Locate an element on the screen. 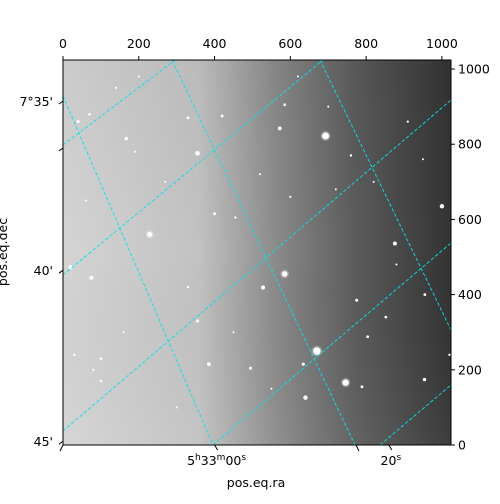 The image size is (500, 504). top-x-tick-label: 0 is located at coordinates (63, 43).